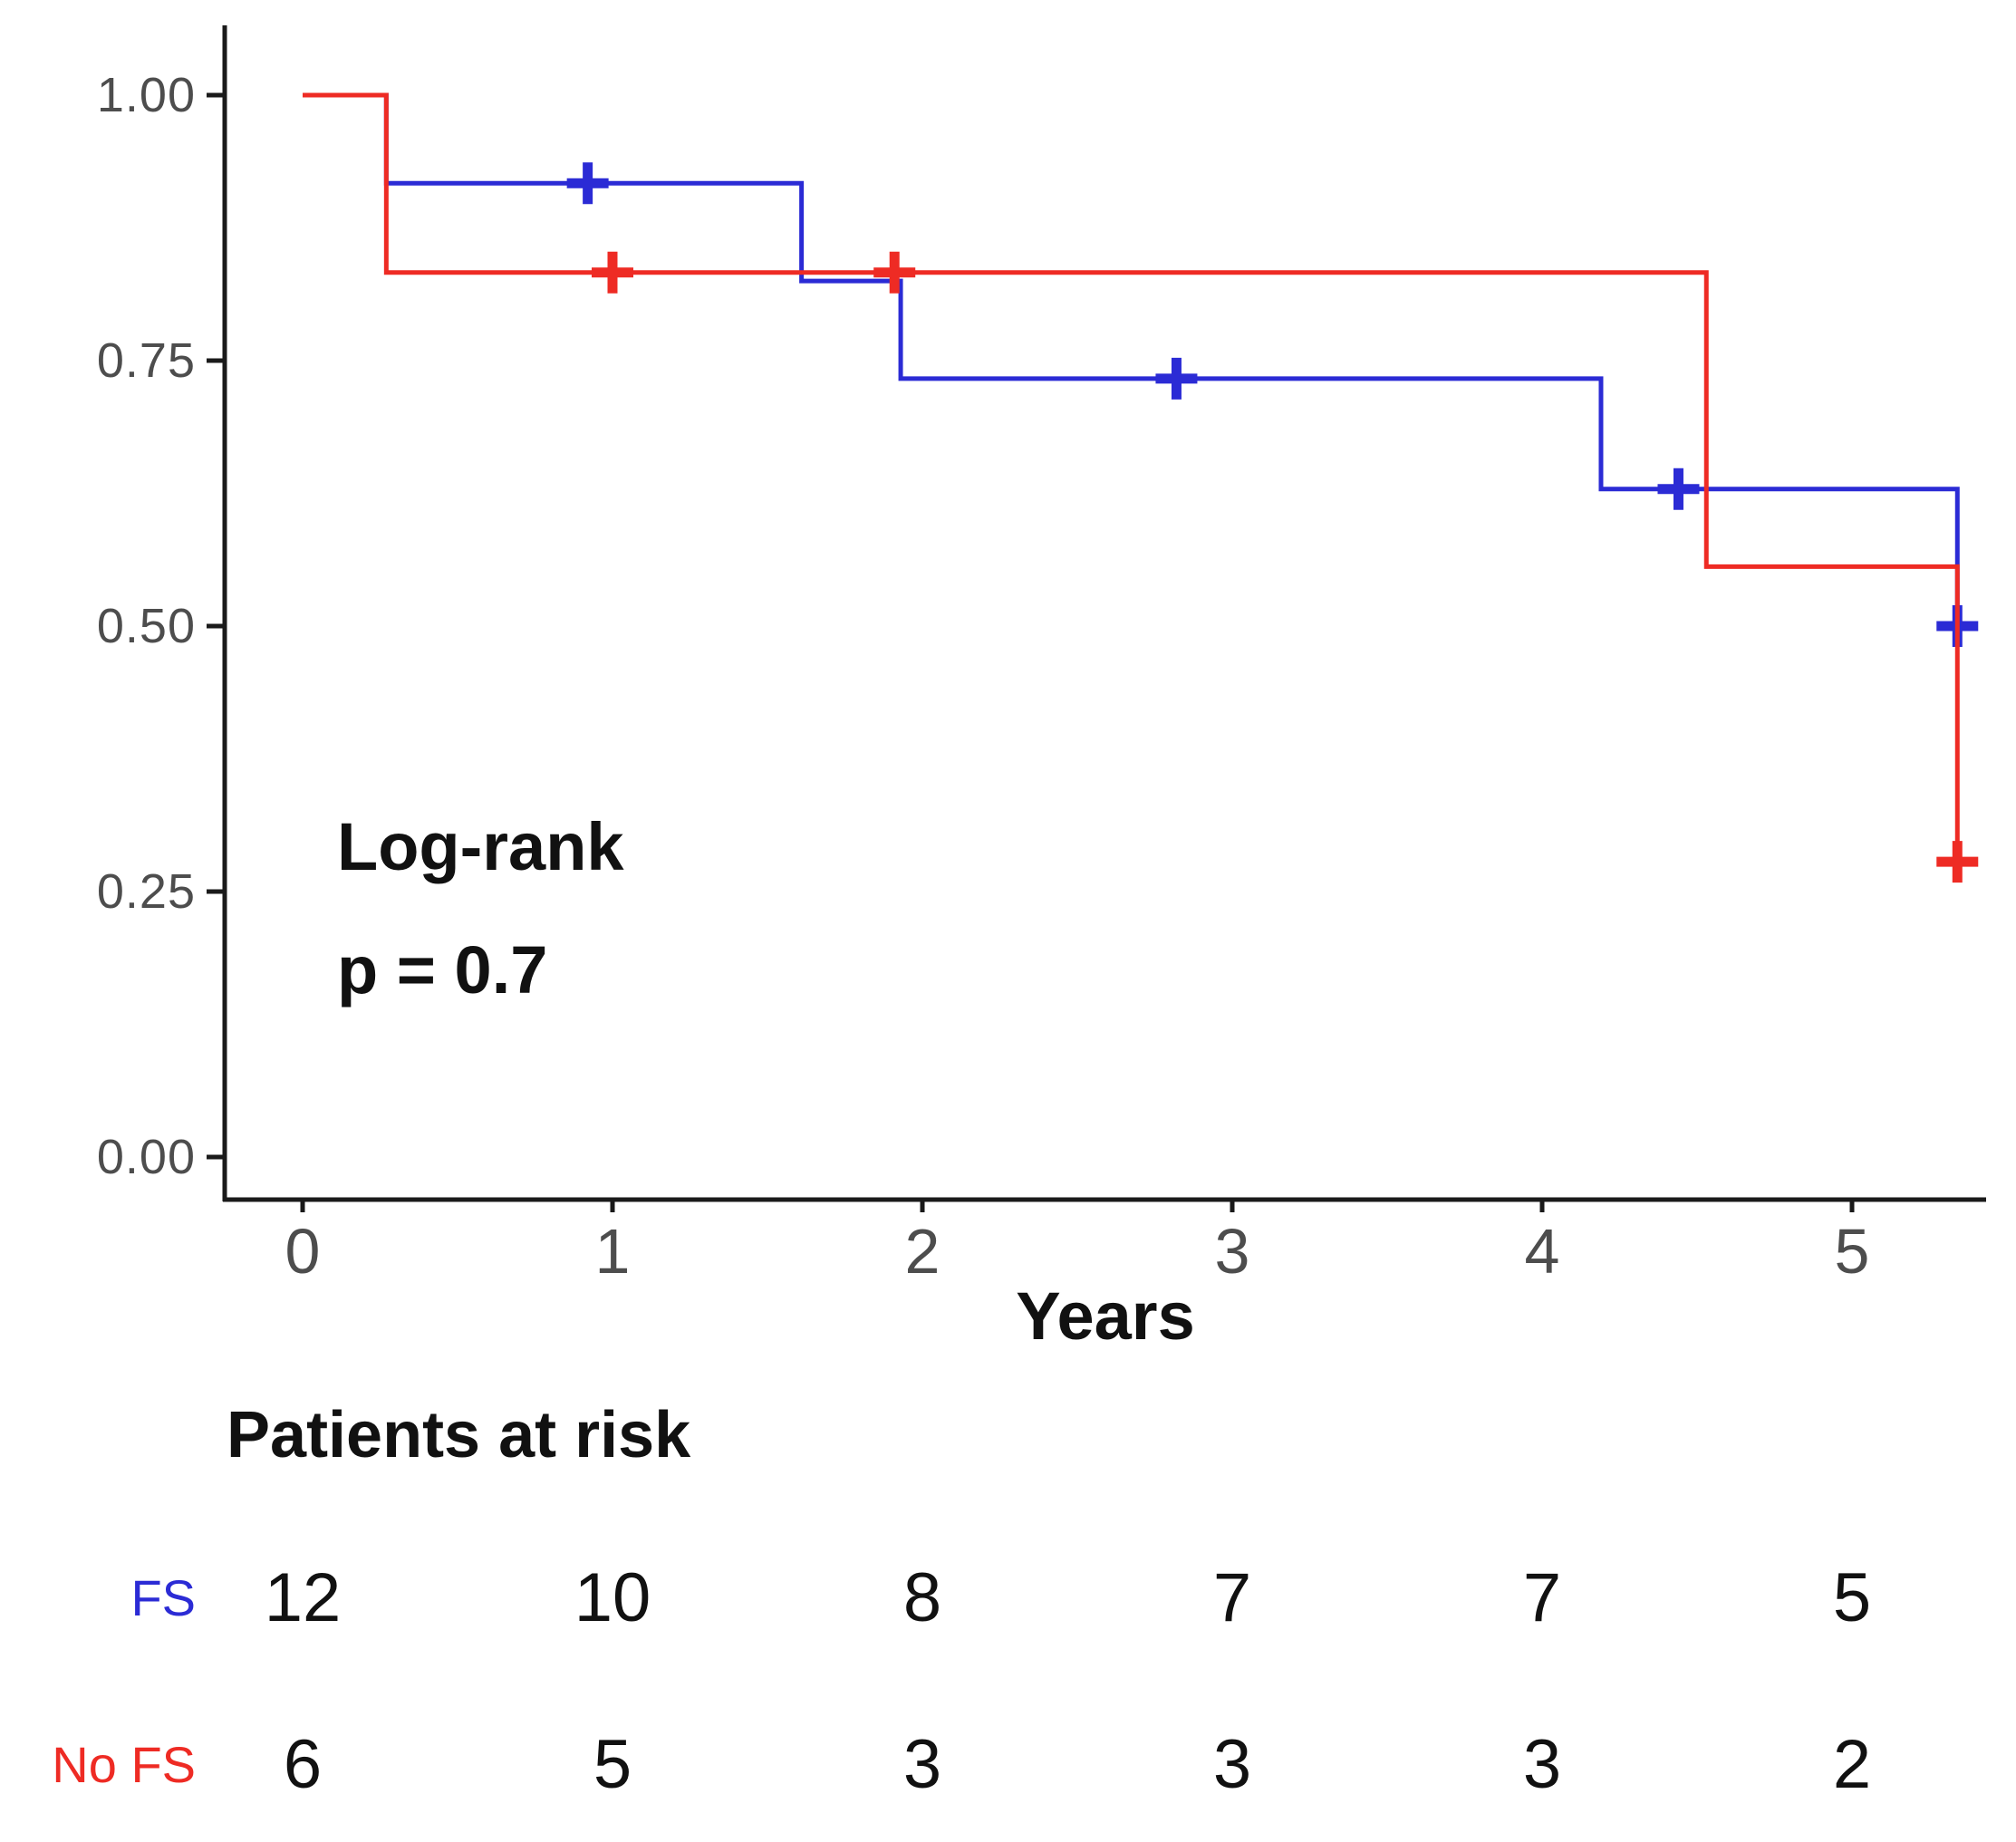 The image size is (2016, 1842). I want to click on logrank-annotation: Log-rank, so click(480, 846).